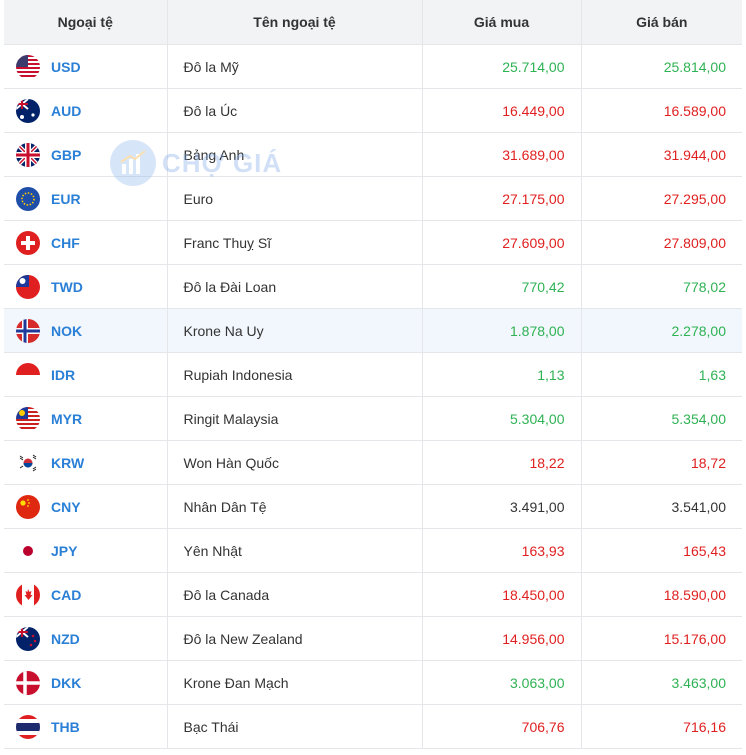 This screenshot has width=746, height=755. Describe the element at coordinates (86, 286) in the screenshot. I see `currency-code-cell: TWD` at that location.